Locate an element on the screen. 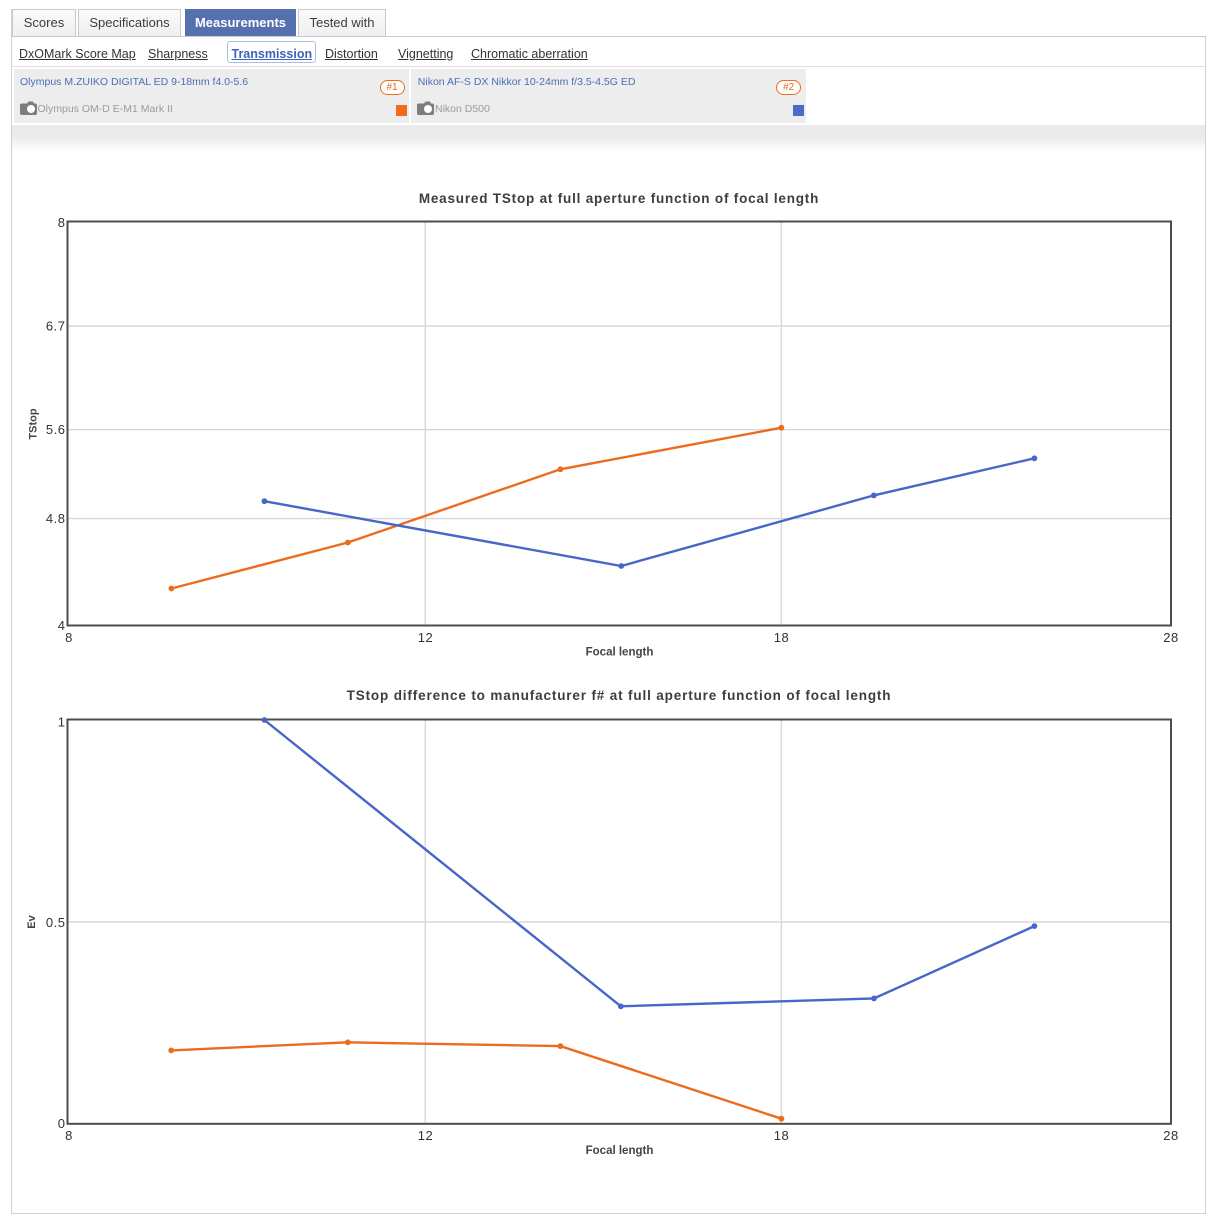  svg-text: Ev is located at coordinates (32, 921).